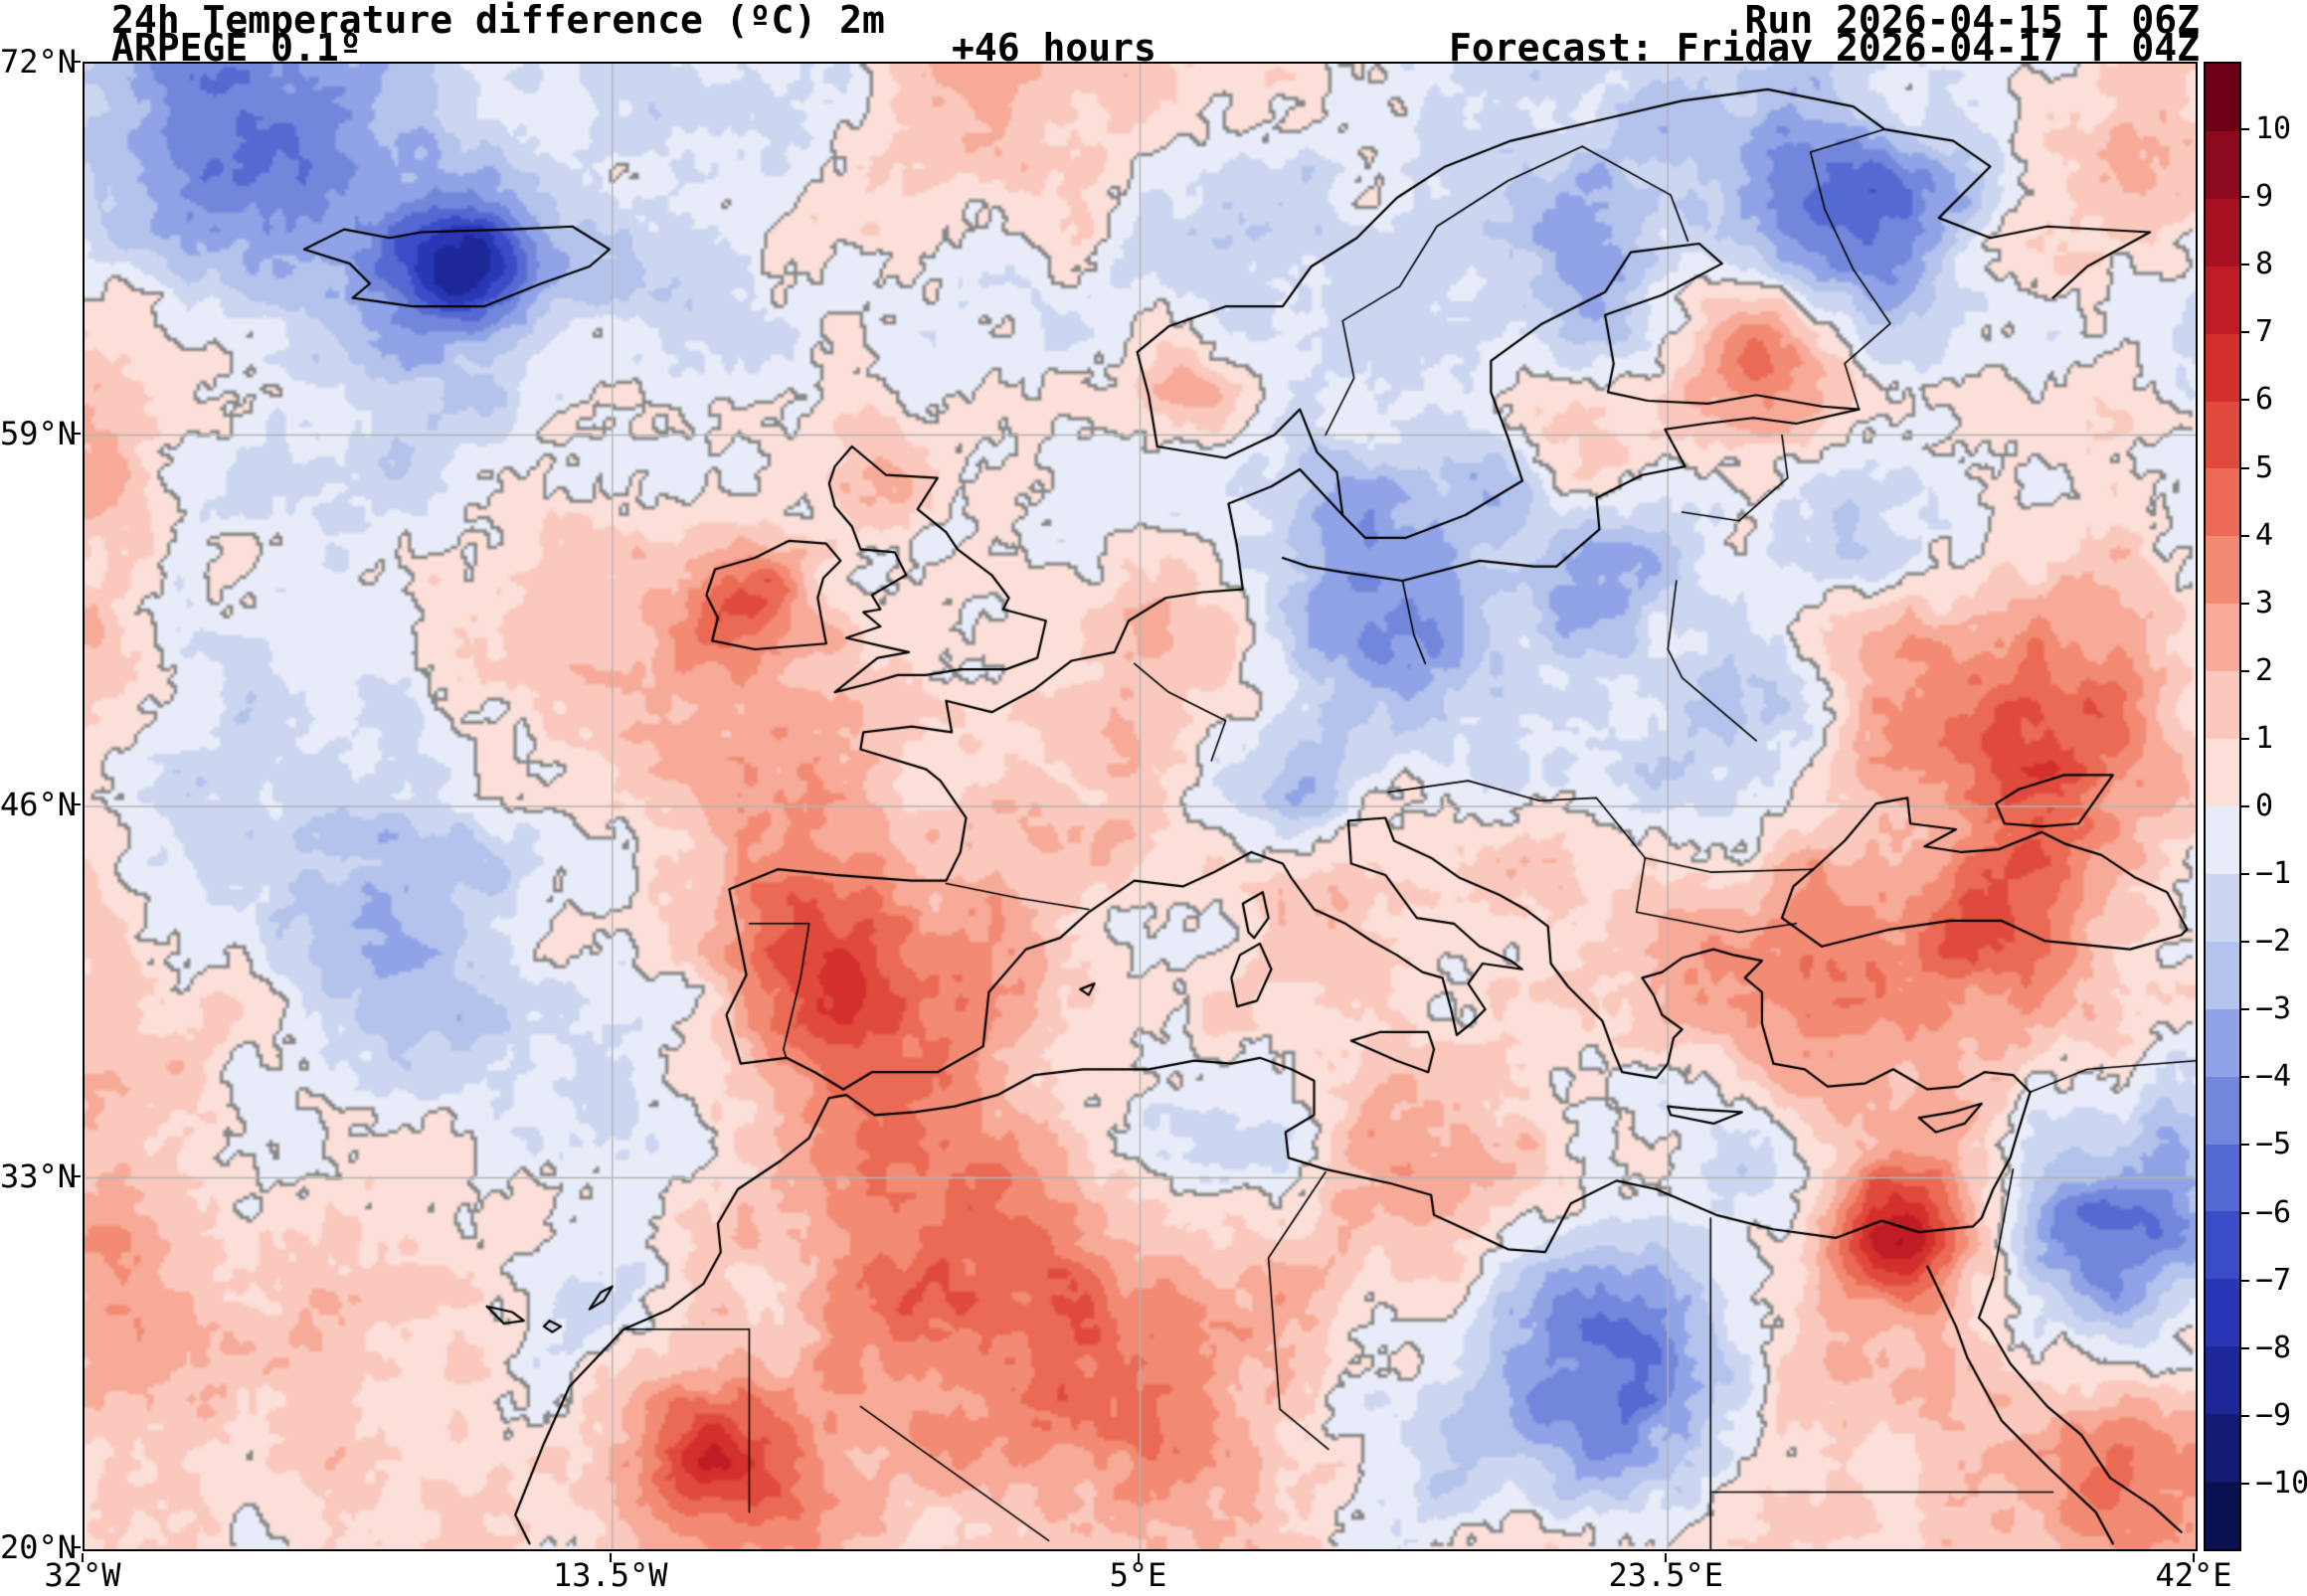 The image size is (2307, 1596). What do you see at coordinates (39, 1176) in the screenshot?
I see `lat-tick-label: 33°N` at bounding box center [39, 1176].